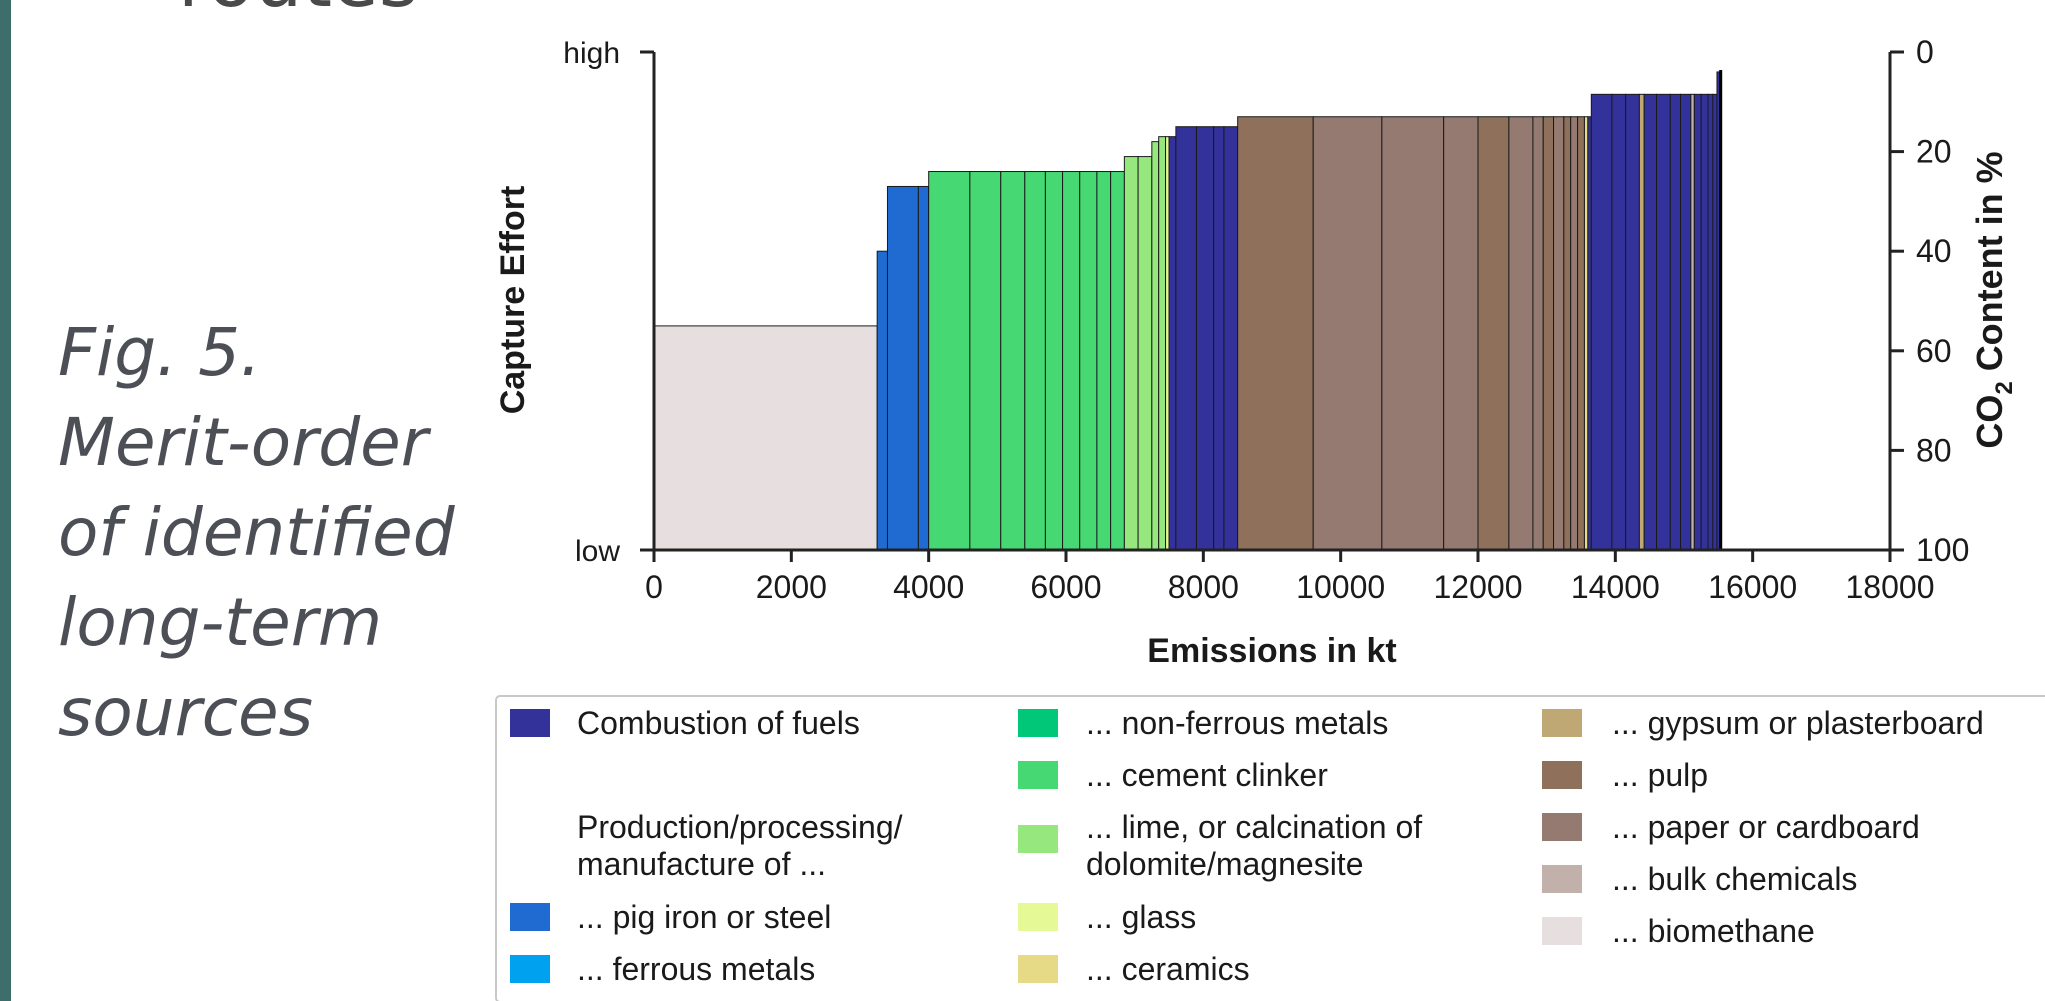 The height and width of the screenshot is (1001, 2045). I want to click on legend-label: ... paper or cardboard, so click(1766, 827).